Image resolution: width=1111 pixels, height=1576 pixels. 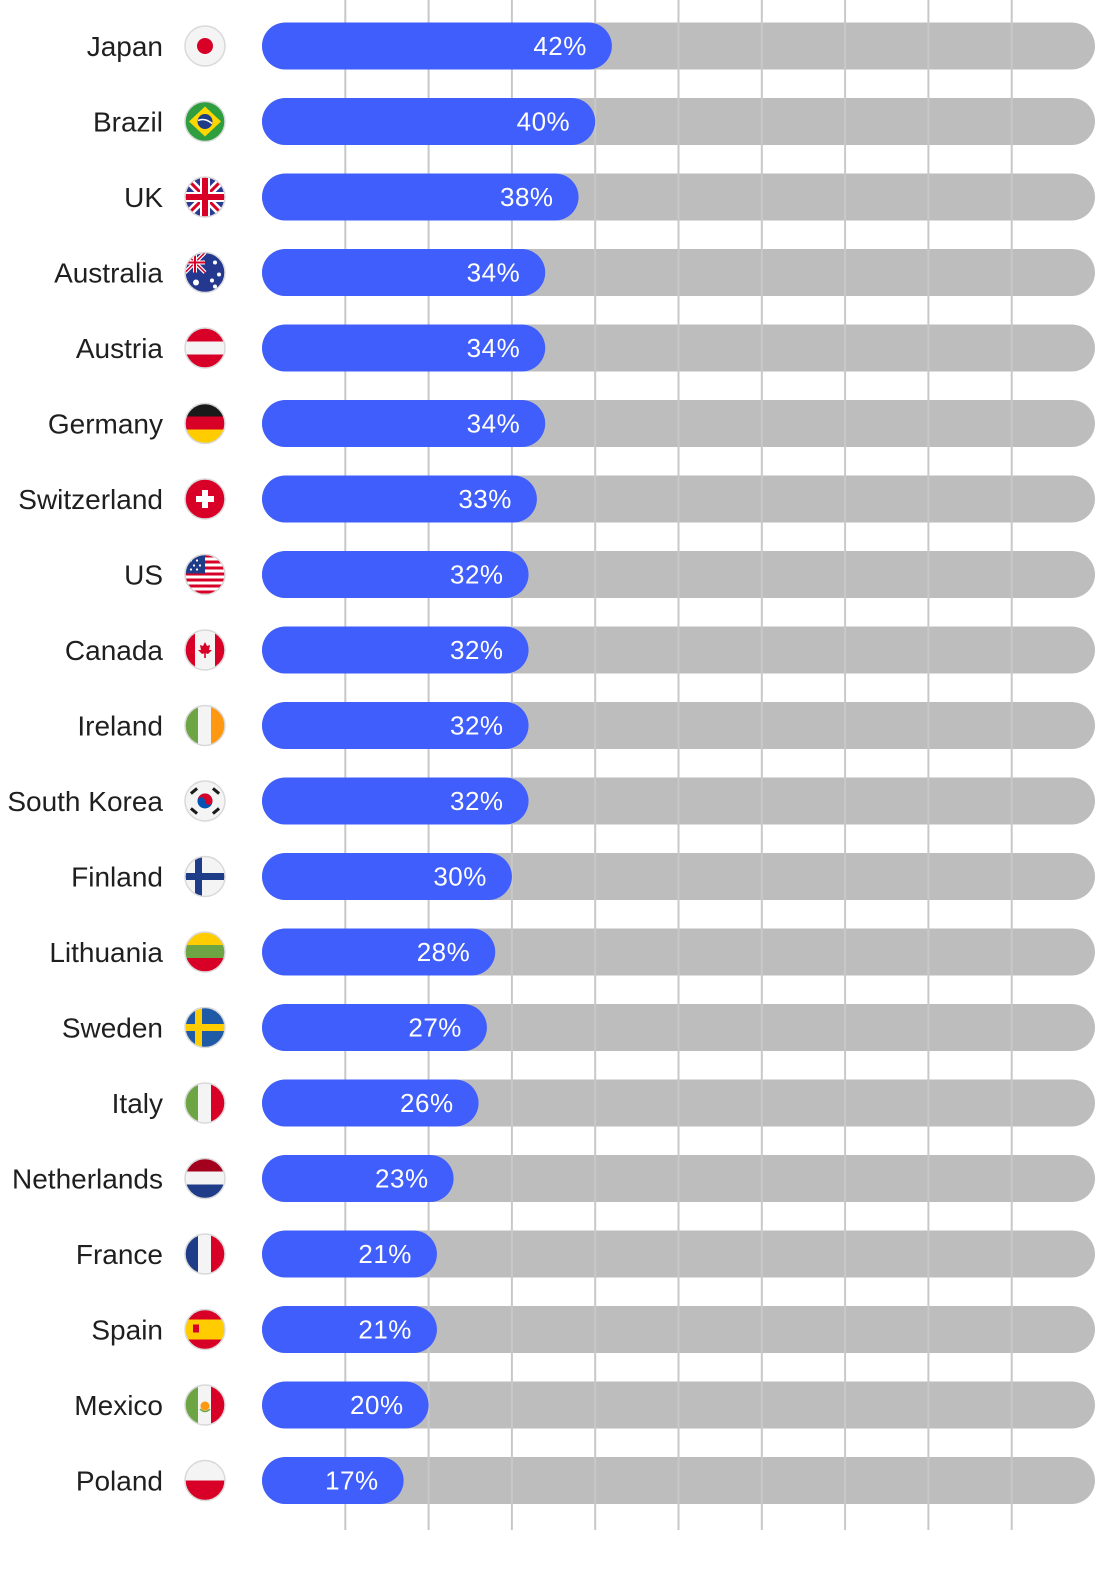 I want to click on category-label: Netherlands, so click(x=87, y=1179).